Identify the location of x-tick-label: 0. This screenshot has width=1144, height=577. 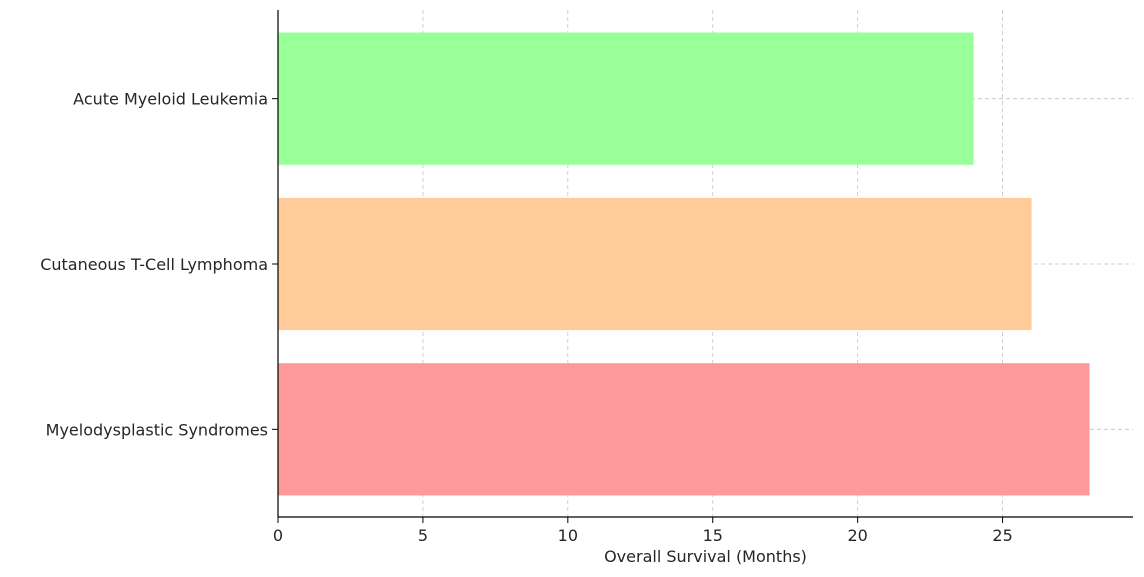
(278, 535).